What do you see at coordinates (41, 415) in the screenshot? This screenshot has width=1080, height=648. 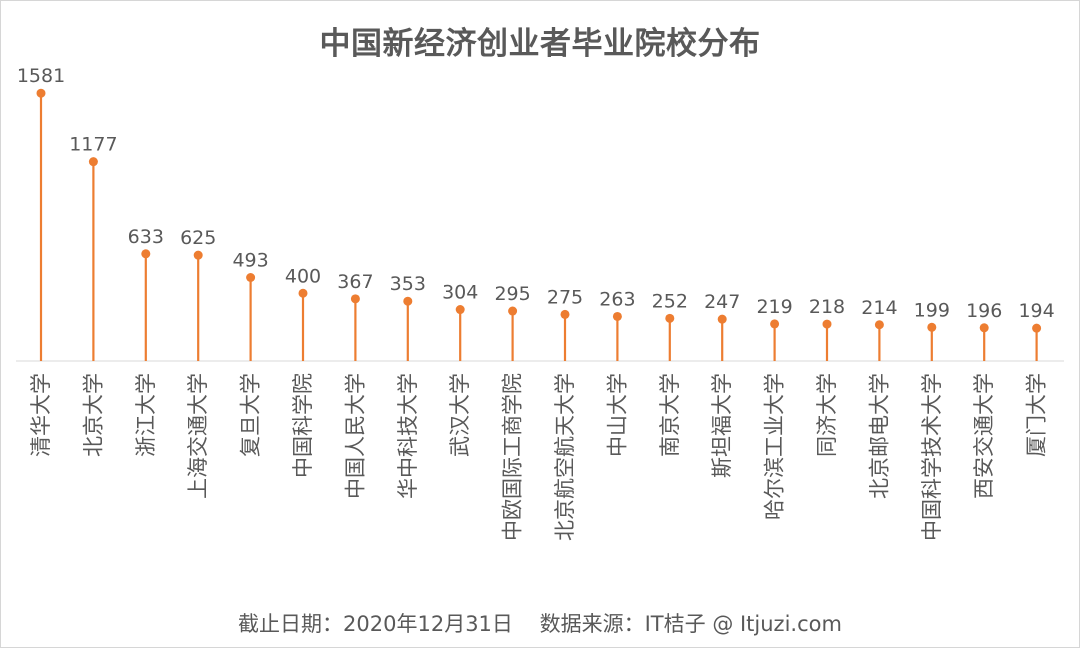 I see `category-label: 清华大学` at bounding box center [41, 415].